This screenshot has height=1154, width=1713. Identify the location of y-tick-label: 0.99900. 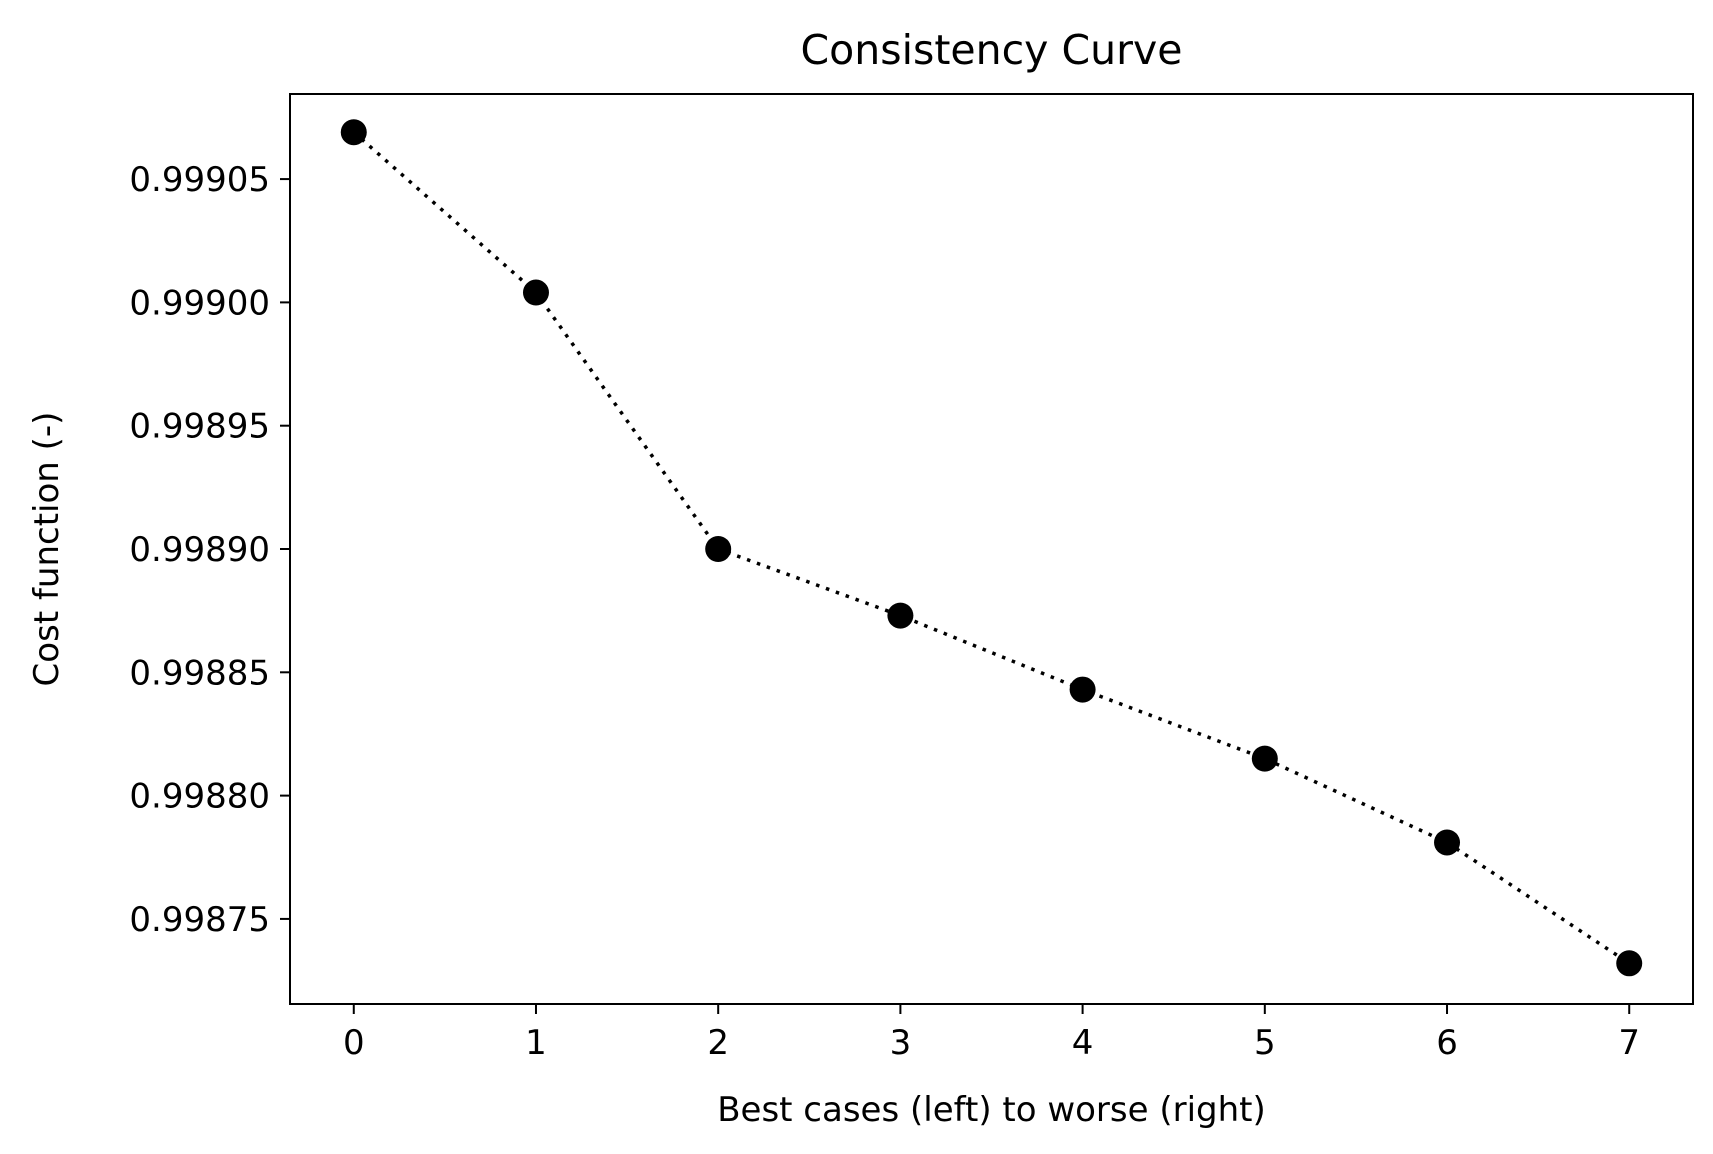
(199, 303).